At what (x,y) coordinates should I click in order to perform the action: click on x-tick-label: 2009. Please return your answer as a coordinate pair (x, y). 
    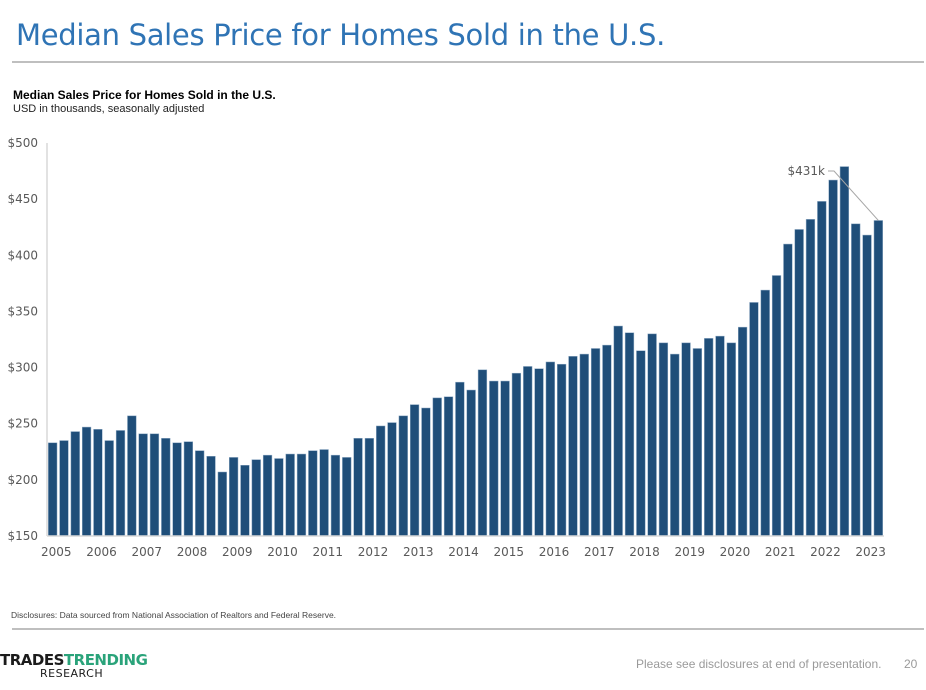
    Looking at the image, I should click on (237, 552).